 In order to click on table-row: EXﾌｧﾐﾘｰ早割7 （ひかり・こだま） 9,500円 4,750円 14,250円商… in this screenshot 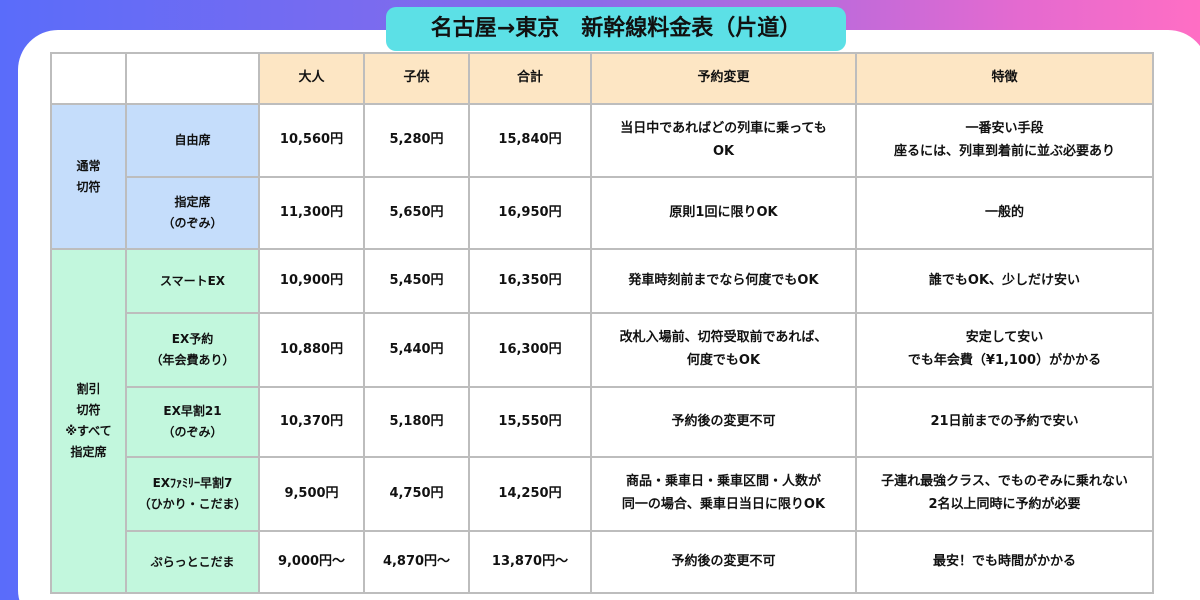, I will do `click(602, 494)`.